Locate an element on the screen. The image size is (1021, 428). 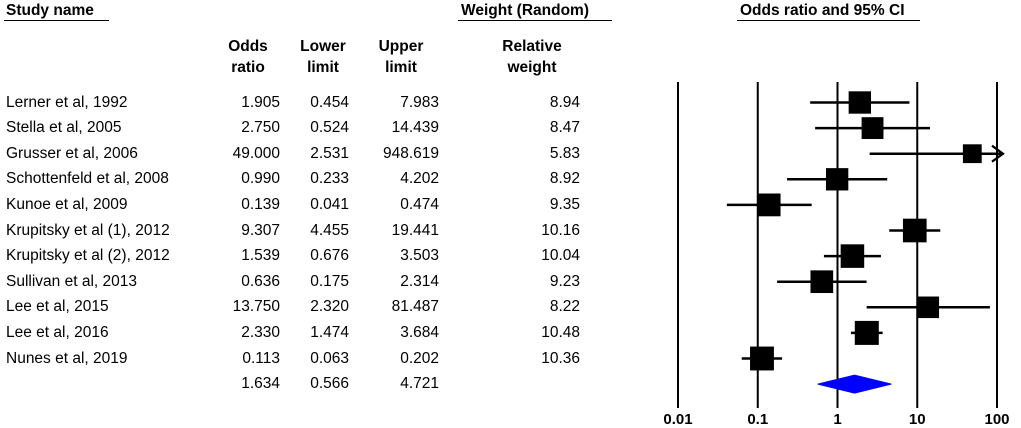
lower-limit-header-line2: limit is located at coordinates (323, 67).